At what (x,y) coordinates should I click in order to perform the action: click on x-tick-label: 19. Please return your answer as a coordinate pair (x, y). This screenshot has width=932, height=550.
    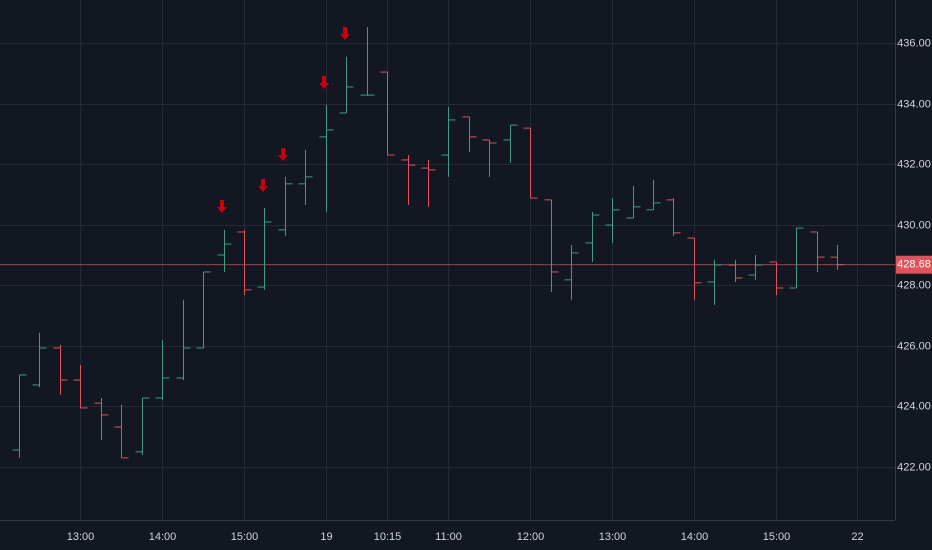
    Looking at the image, I should click on (326, 537).